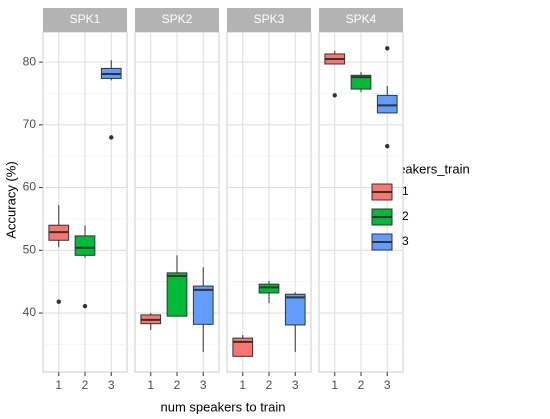  I want to click on facet-label: SPK3, so click(269, 19).